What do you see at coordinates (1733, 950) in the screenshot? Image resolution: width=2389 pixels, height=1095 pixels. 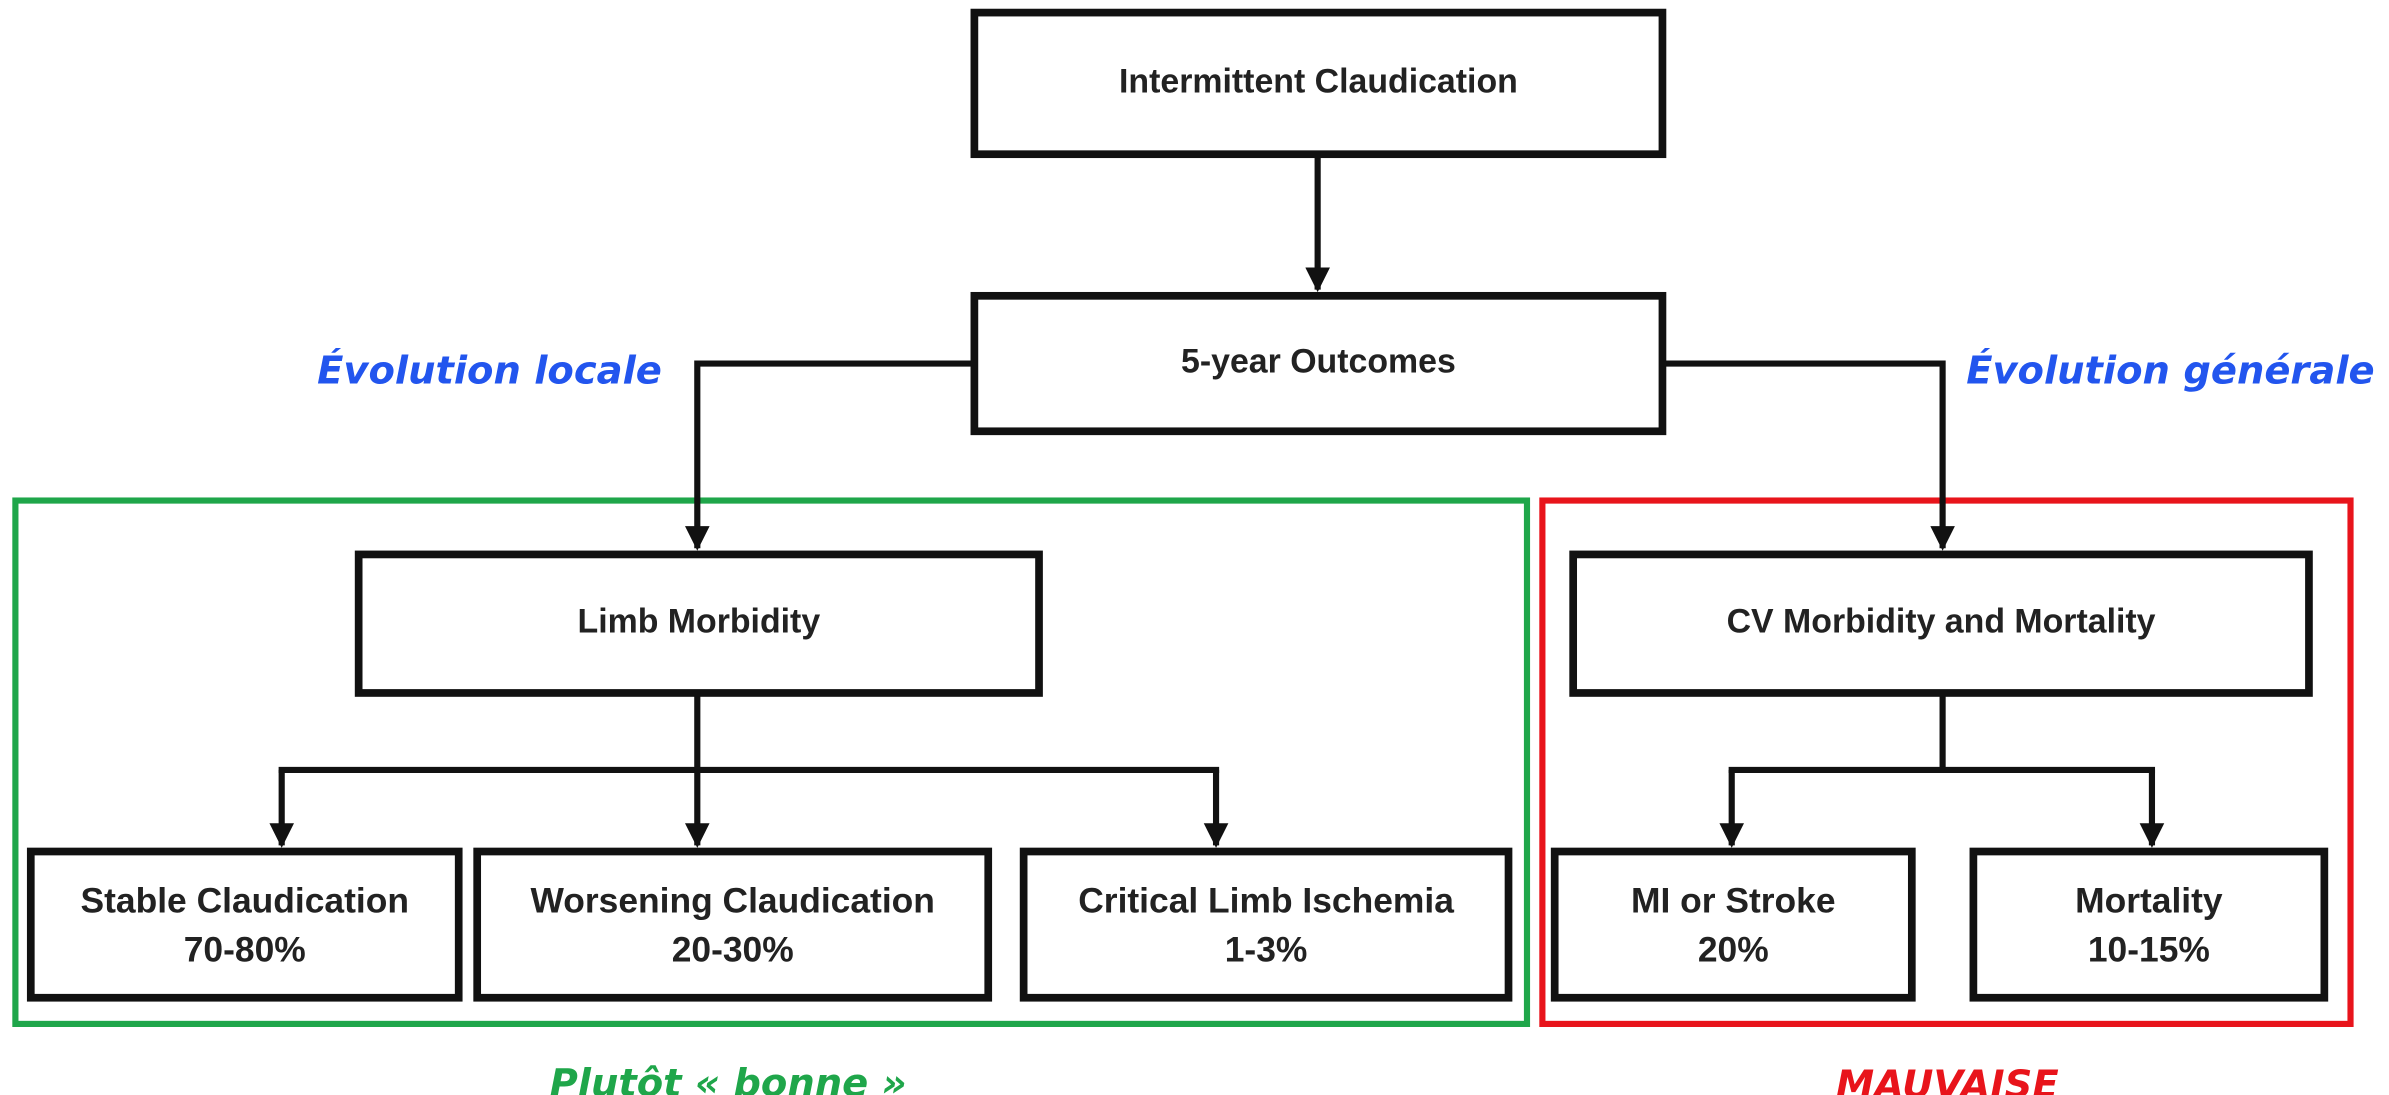 I see `node-detail: 20%` at bounding box center [1733, 950].